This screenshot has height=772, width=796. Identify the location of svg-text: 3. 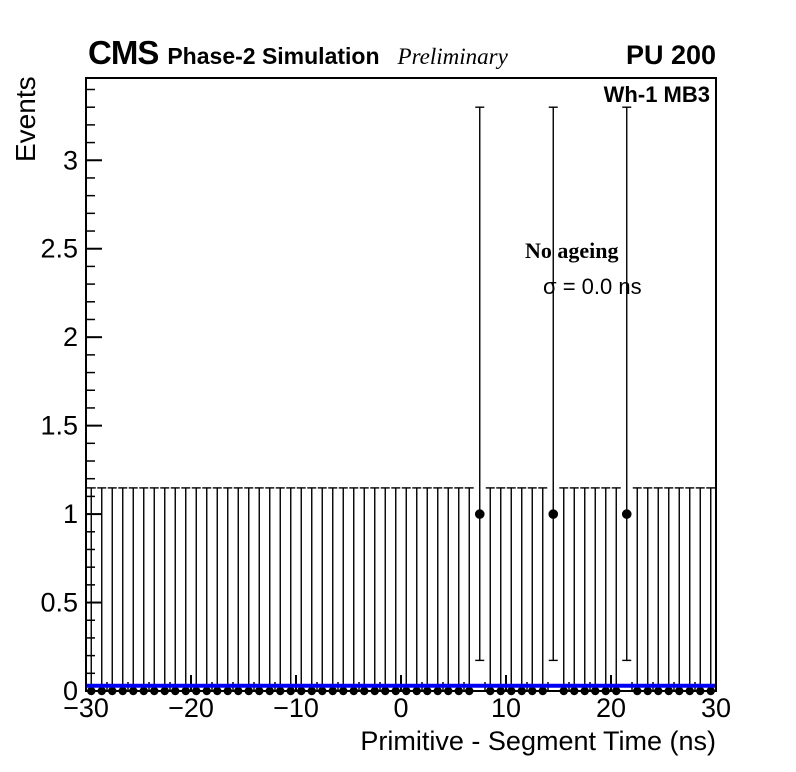
(70, 160).